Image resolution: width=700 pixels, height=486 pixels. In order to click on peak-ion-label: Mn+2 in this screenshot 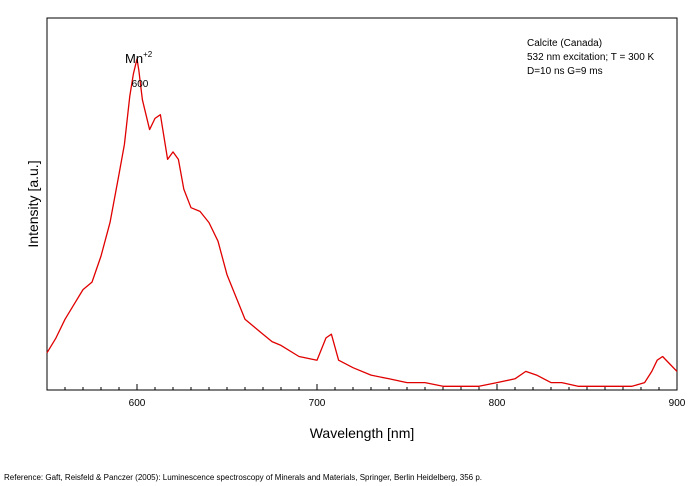, I will do `click(139, 58)`.